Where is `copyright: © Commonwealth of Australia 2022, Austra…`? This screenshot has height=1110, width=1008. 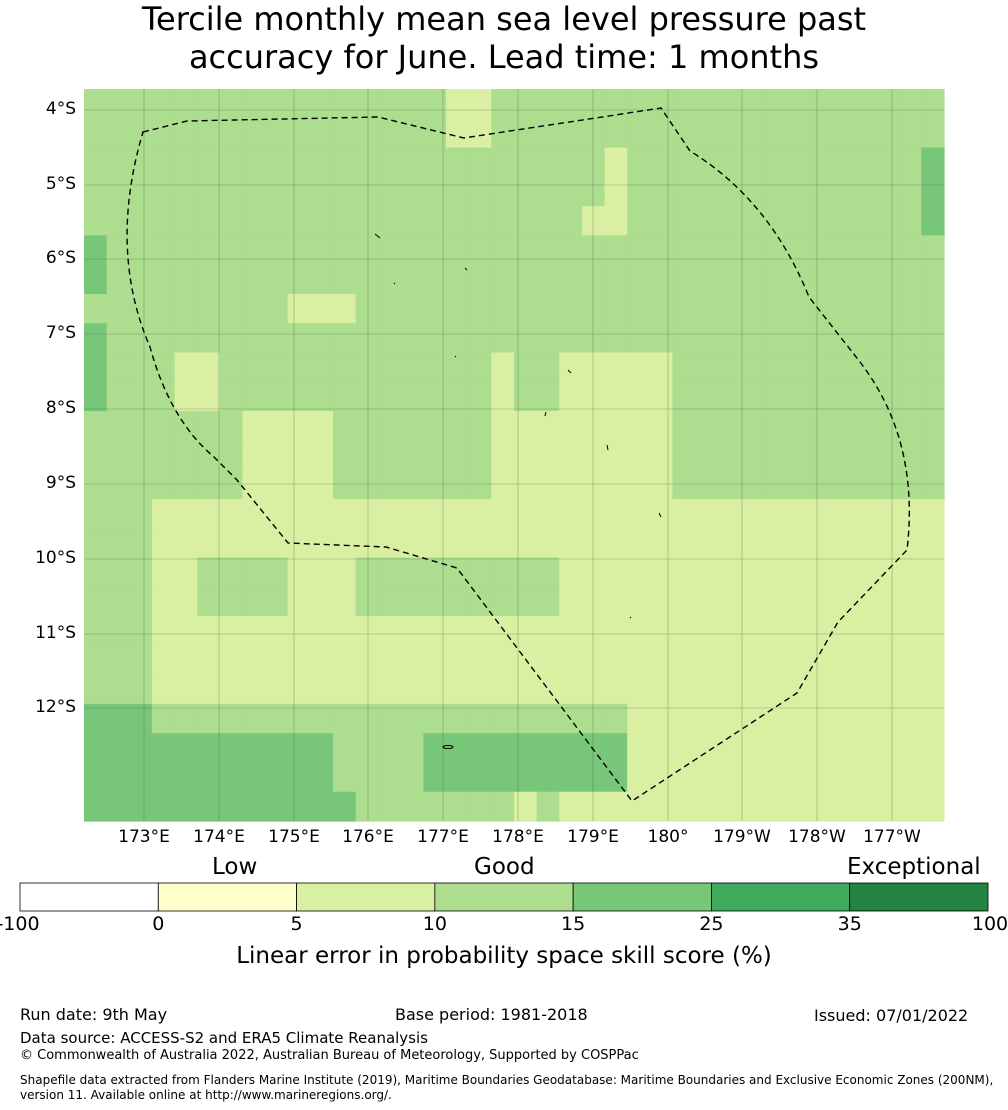 copyright: © Commonwealth of Australia 2022, Austra… is located at coordinates (329, 1055).